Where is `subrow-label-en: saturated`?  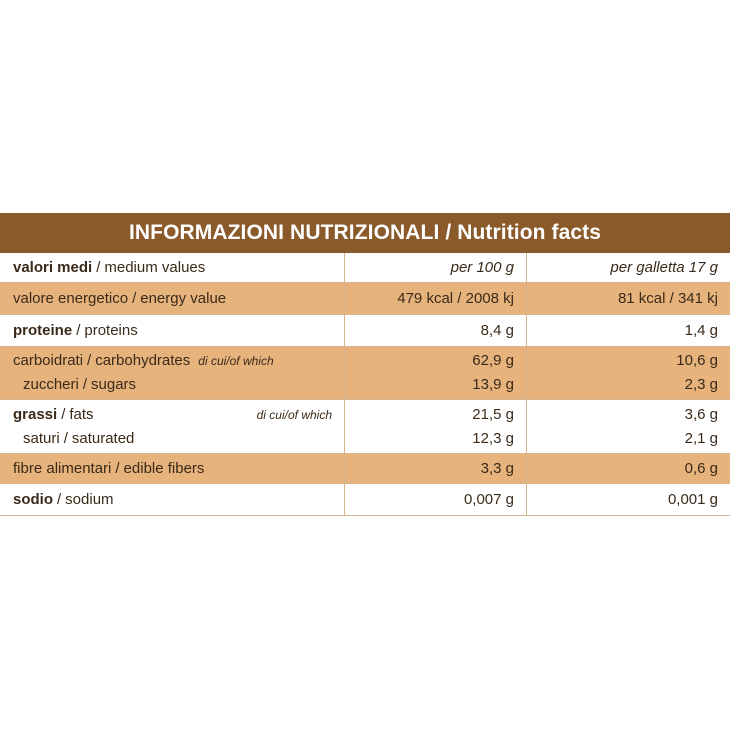
subrow-label-en: saturated is located at coordinates (103, 438).